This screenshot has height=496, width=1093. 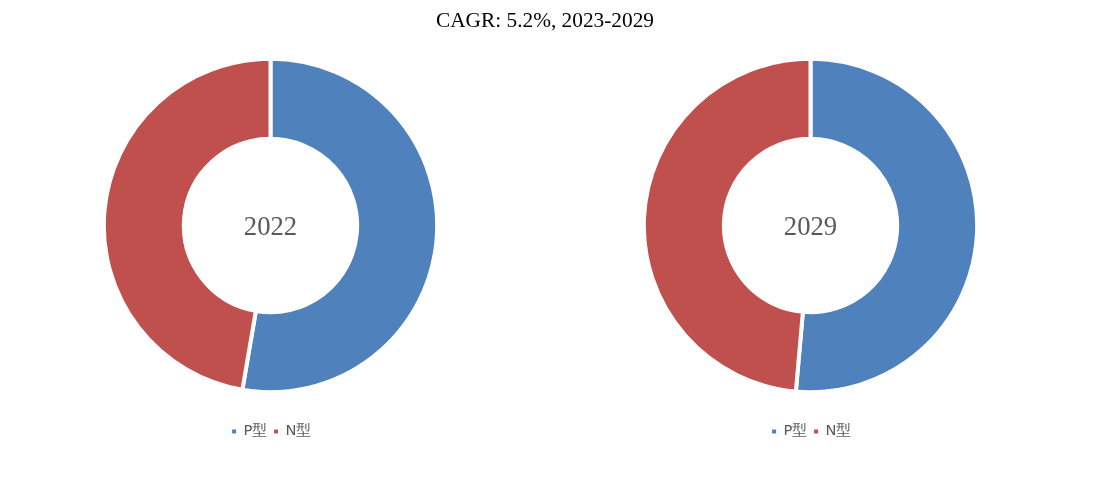 I want to click on text: 2029, so click(x=810, y=225).